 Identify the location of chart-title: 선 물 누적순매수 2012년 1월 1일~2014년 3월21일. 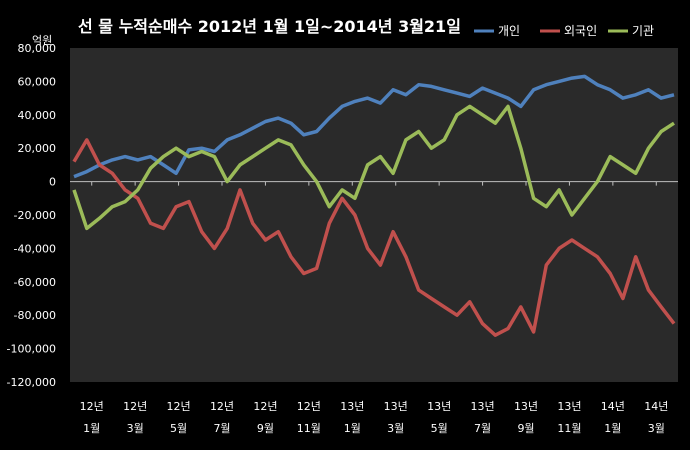
(269, 26).